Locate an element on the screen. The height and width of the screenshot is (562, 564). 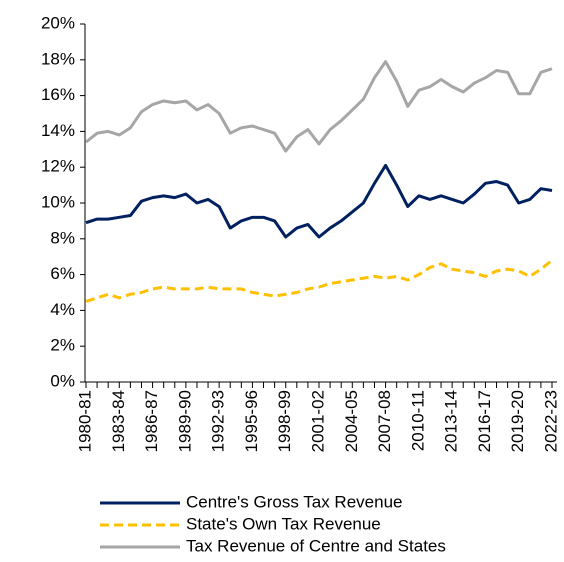
x-tick-label: 2019-20 is located at coordinates (517, 421).